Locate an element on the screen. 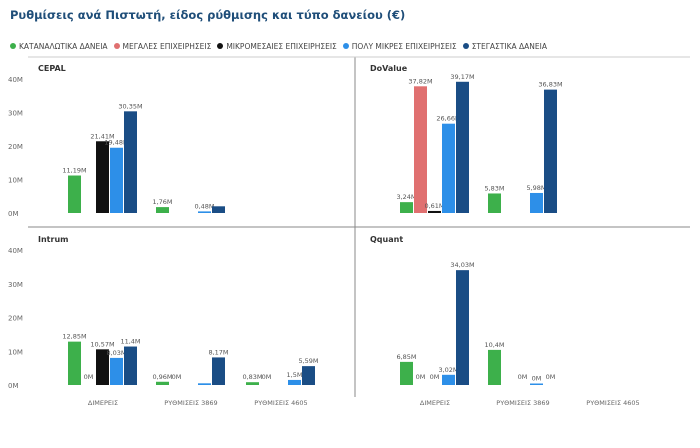  data-label: 26,66M is located at coordinates (448, 119).